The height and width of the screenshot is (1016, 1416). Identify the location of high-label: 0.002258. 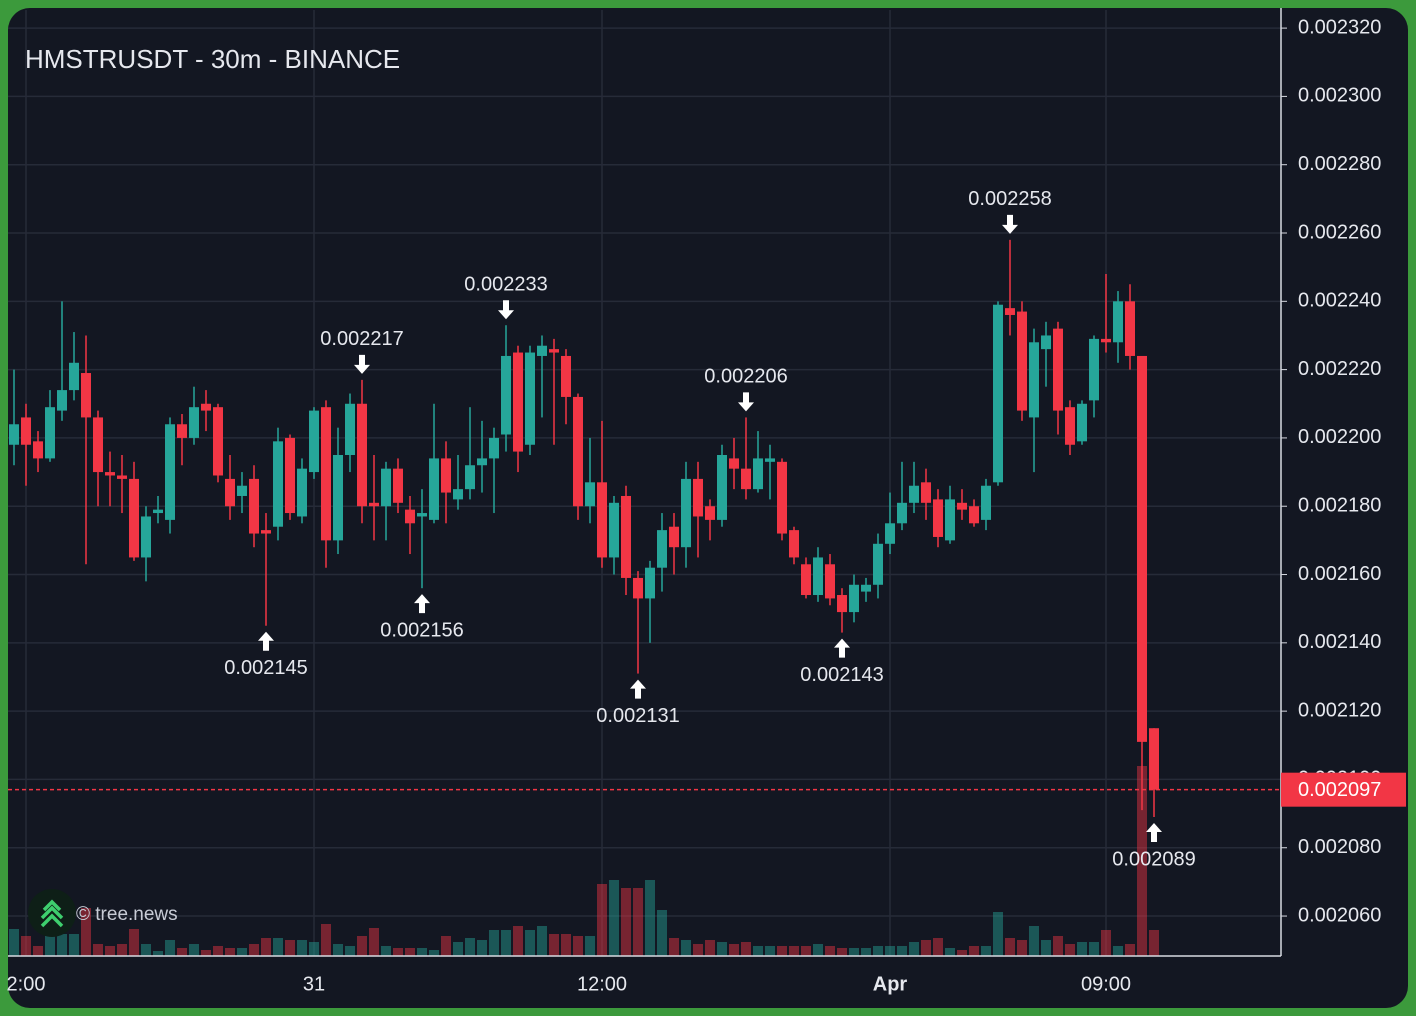
(1009, 199).